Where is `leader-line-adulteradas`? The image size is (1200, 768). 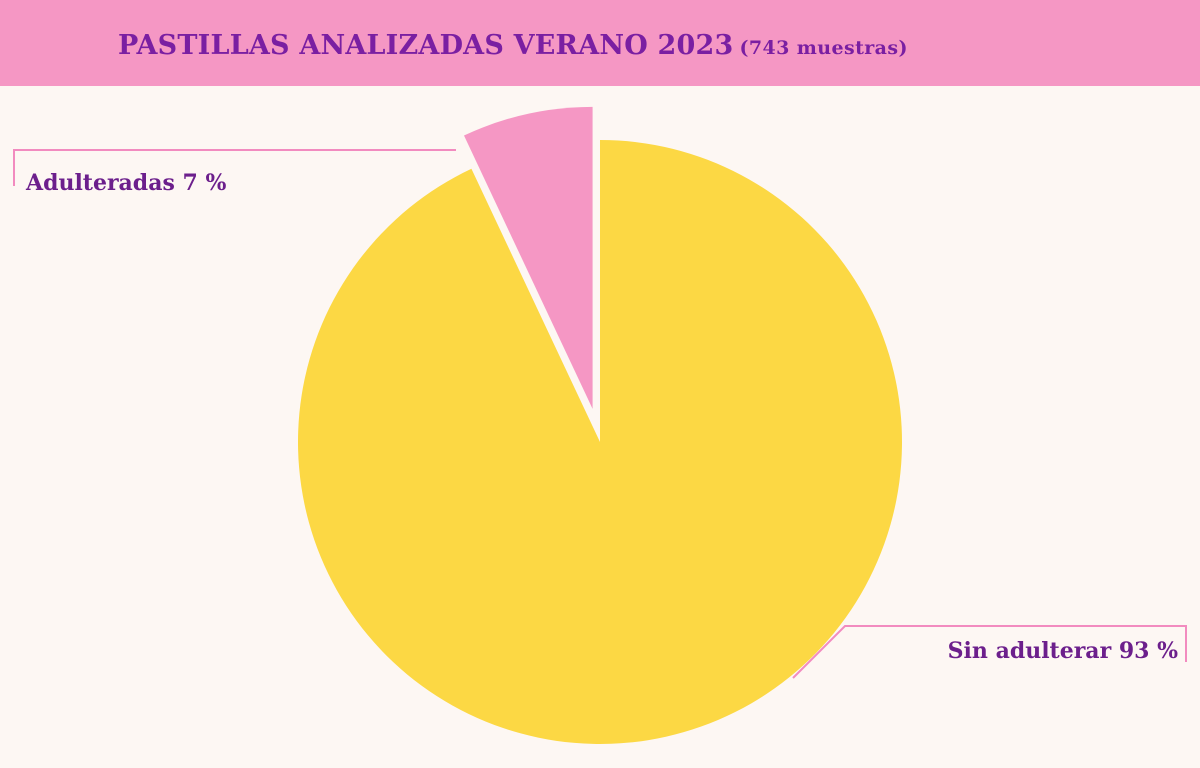
leader-line-adulteradas is located at coordinates (234, 167).